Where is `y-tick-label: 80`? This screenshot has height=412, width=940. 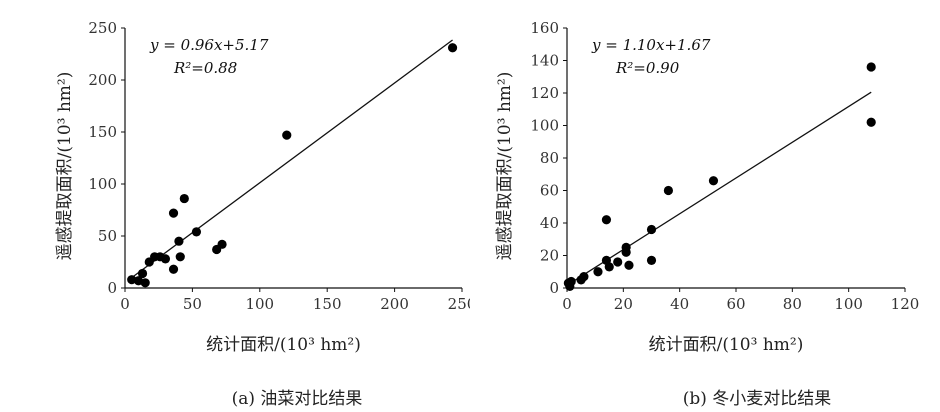 y-tick-label: 80 is located at coordinates (549, 158).